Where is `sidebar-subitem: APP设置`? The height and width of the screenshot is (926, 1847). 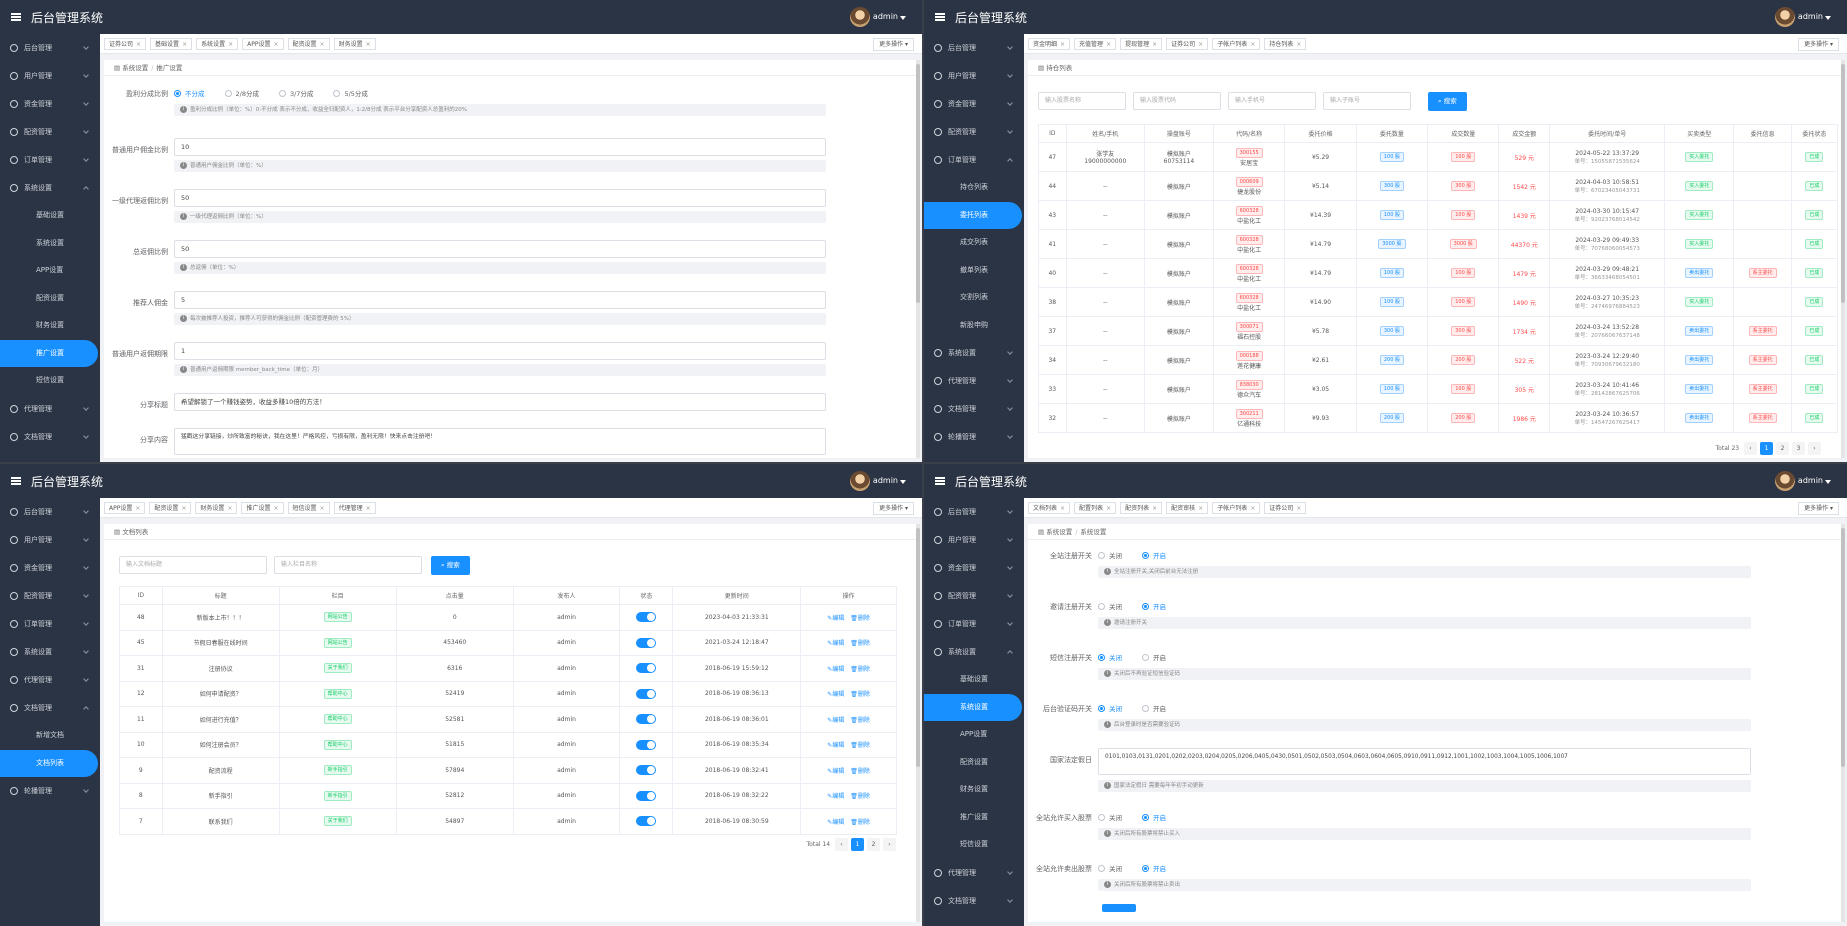 sidebar-subitem: APP设置 is located at coordinates (50, 270).